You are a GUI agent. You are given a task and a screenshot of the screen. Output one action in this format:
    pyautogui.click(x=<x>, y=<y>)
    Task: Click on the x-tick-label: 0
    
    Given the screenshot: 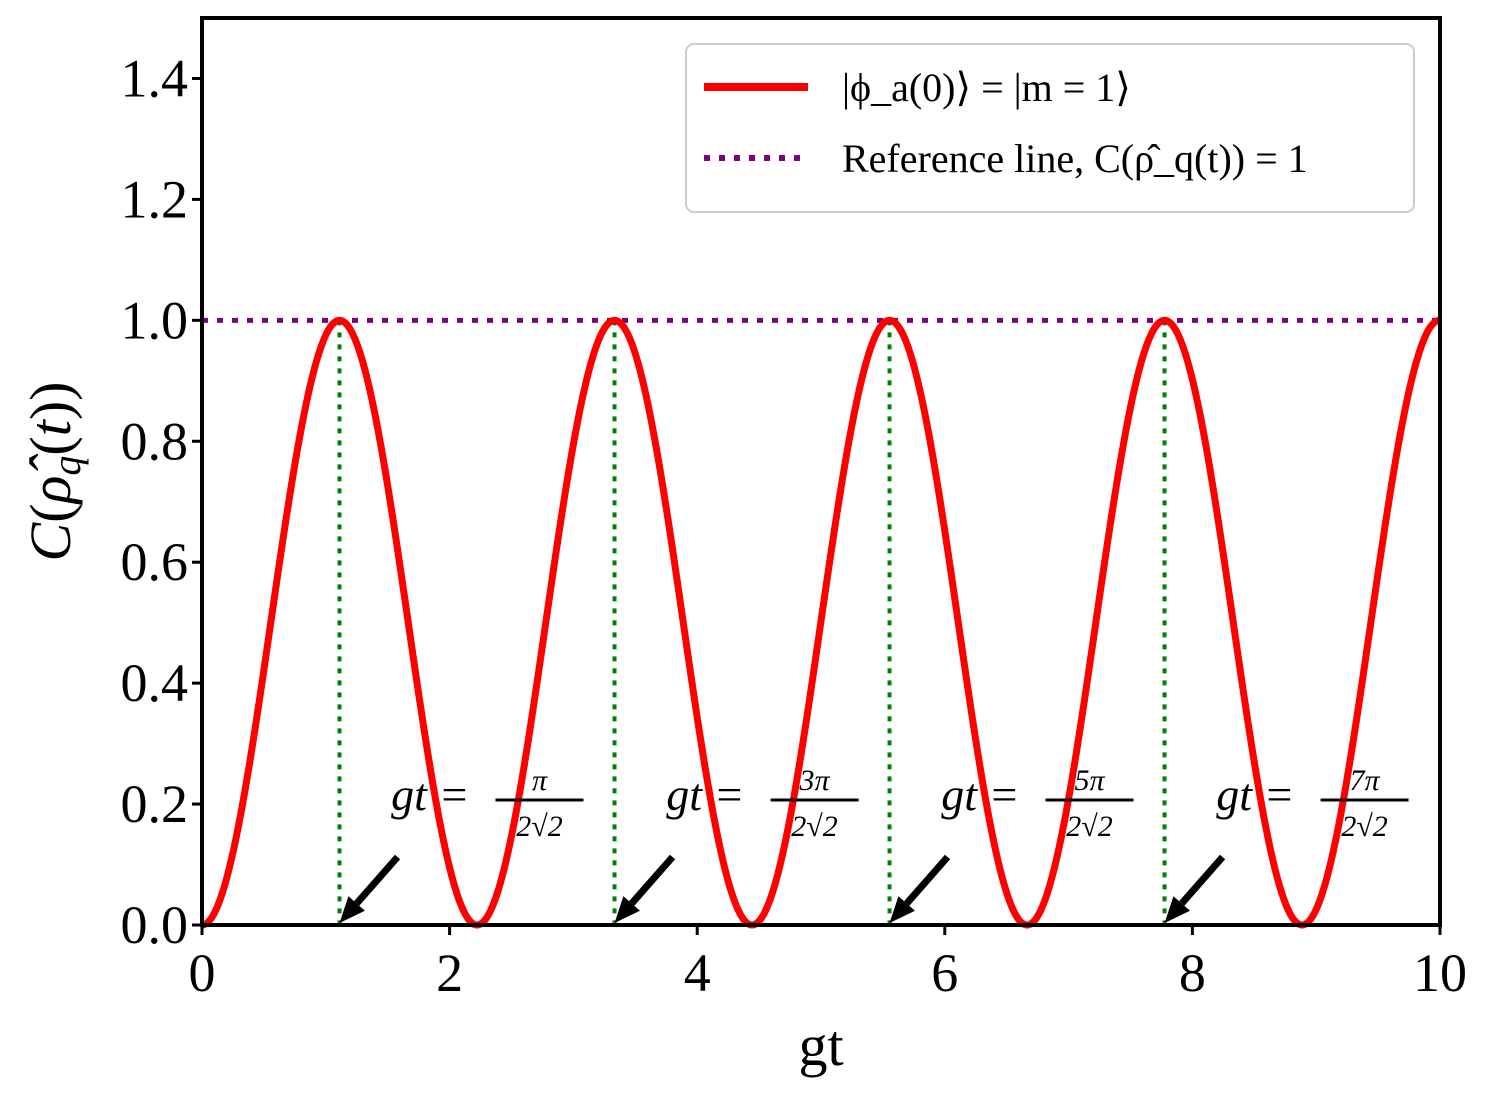 What is the action you would take?
    pyautogui.click(x=202, y=973)
    